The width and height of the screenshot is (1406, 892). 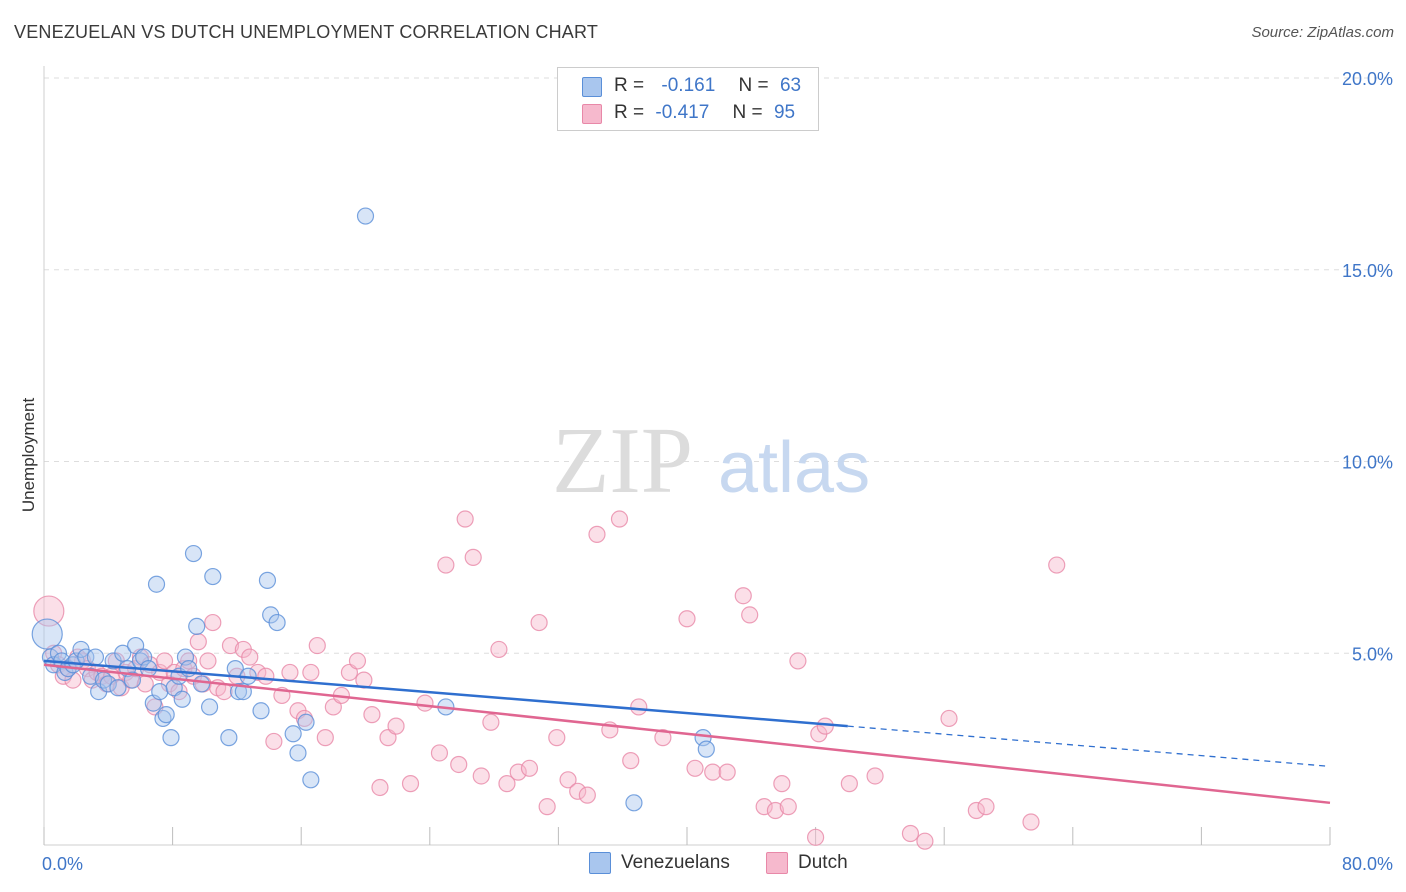 What do you see at coordinates (629, 85) in the screenshot?
I see `legend-r-label: R =` at bounding box center [629, 85].